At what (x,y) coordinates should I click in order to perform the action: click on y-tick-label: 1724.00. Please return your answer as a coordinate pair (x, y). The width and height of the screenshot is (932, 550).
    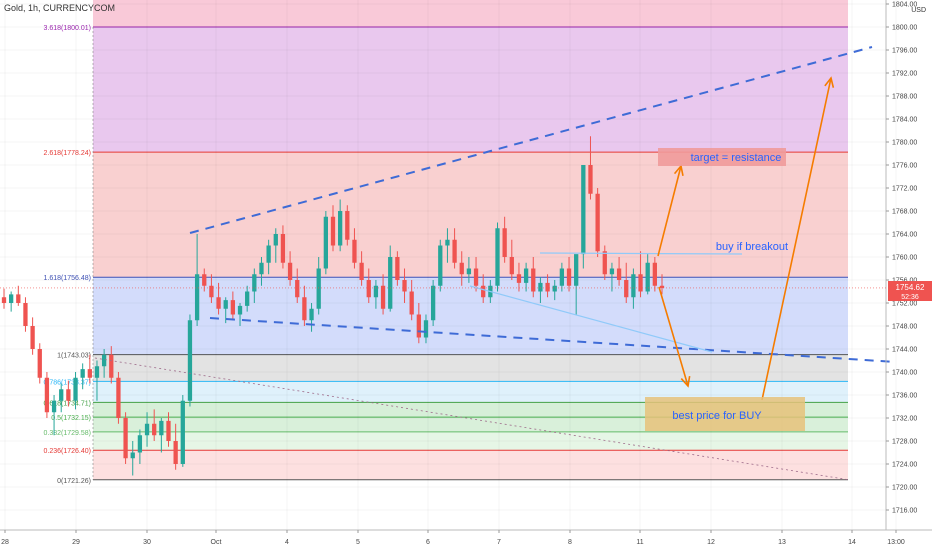
    Looking at the image, I should click on (904, 465).